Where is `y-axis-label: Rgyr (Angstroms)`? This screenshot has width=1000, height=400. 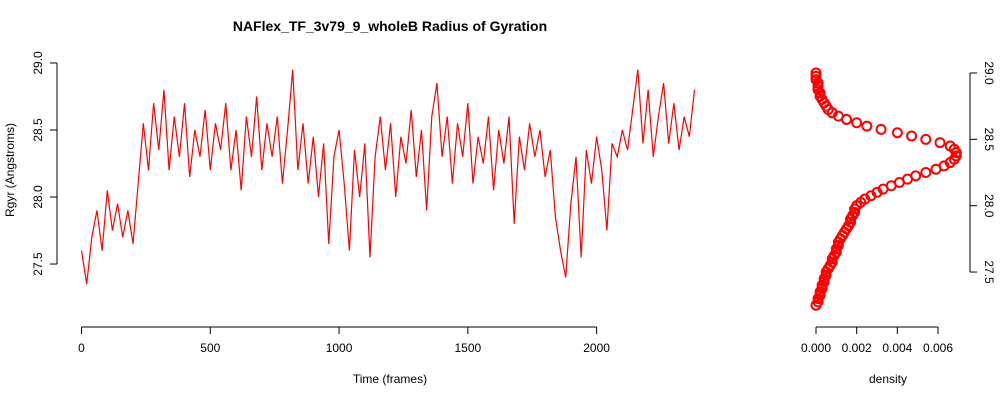 y-axis-label: Rgyr (Angstroms) is located at coordinates (10, 170).